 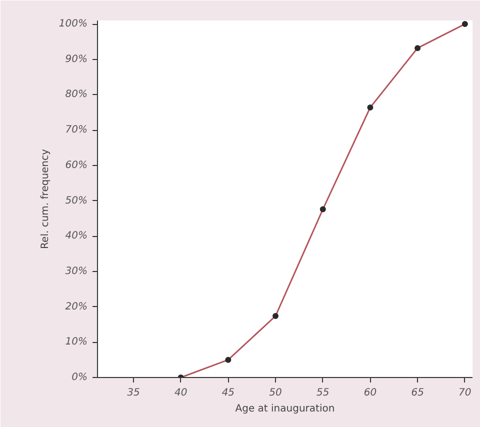 What do you see at coordinates (181, 393) in the screenshot?
I see `x-tick-label: 40` at bounding box center [181, 393].